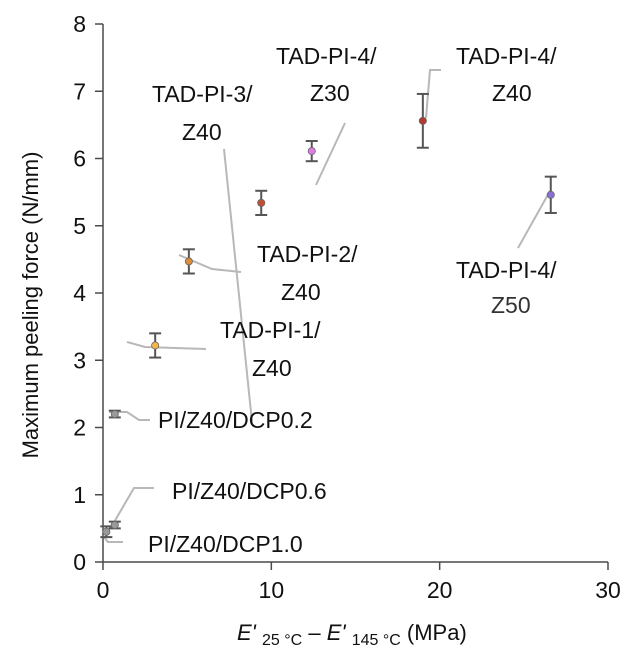  I want to click on y-tick-label-4: 4, so click(79, 293).